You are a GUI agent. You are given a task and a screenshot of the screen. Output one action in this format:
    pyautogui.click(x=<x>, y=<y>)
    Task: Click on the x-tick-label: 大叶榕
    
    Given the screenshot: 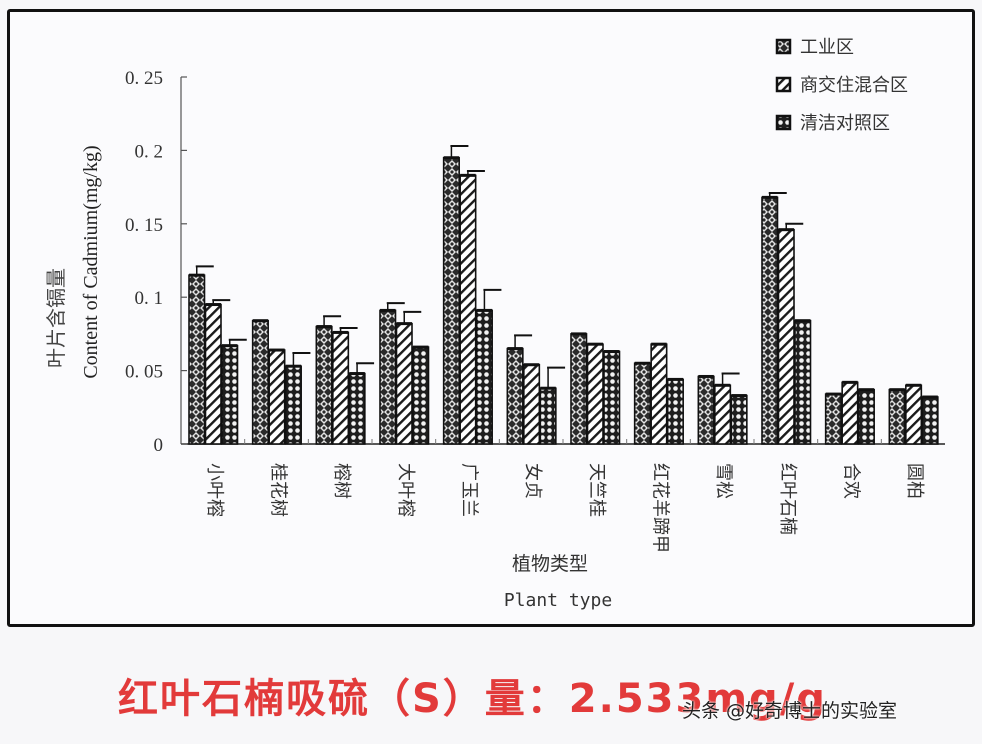 What is the action you would take?
    pyautogui.click(x=405, y=490)
    